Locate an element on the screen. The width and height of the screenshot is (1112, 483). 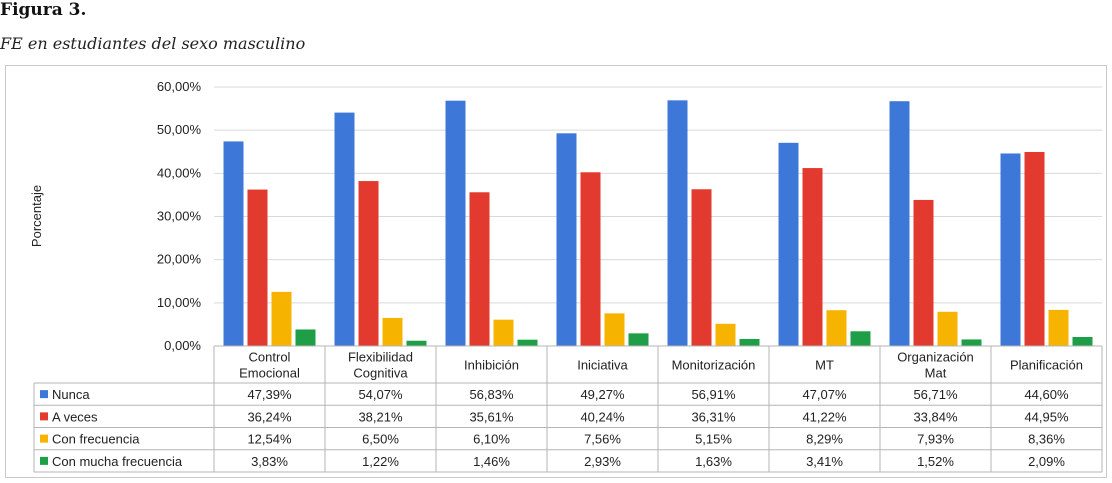
data-label: 6,50% is located at coordinates (380, 439).